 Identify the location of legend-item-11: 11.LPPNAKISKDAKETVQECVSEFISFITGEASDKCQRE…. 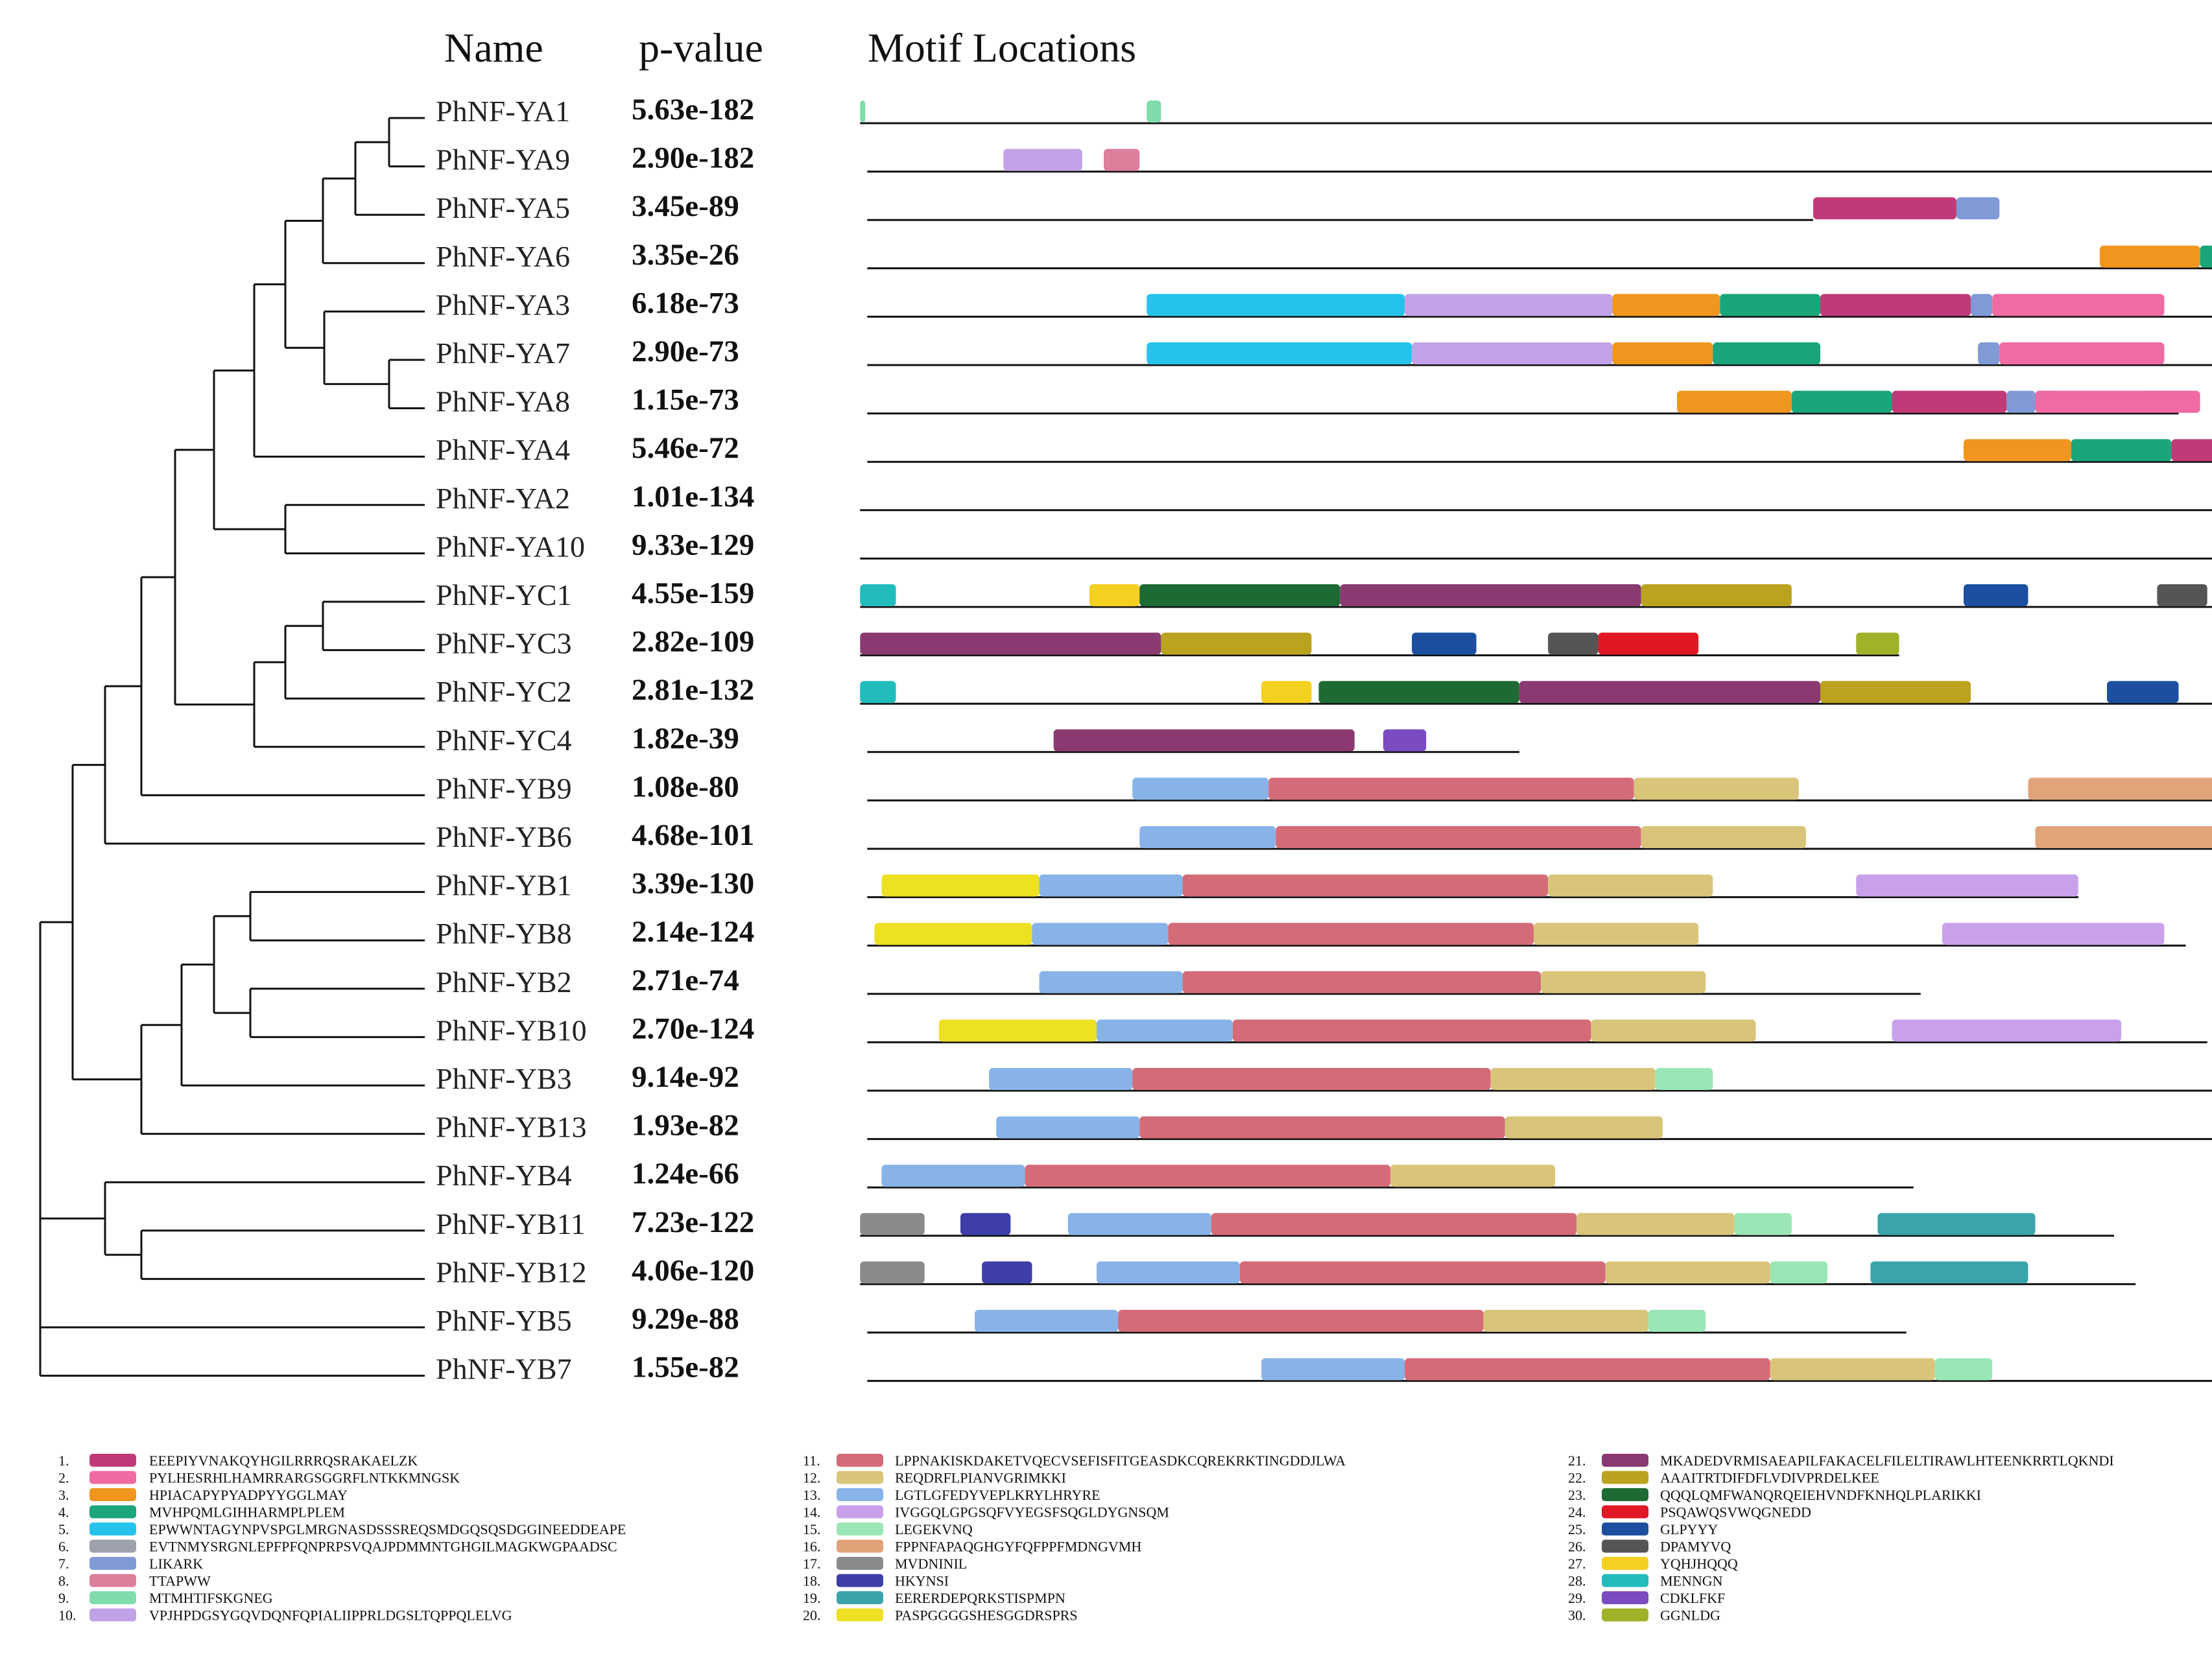
(1074, 1461).